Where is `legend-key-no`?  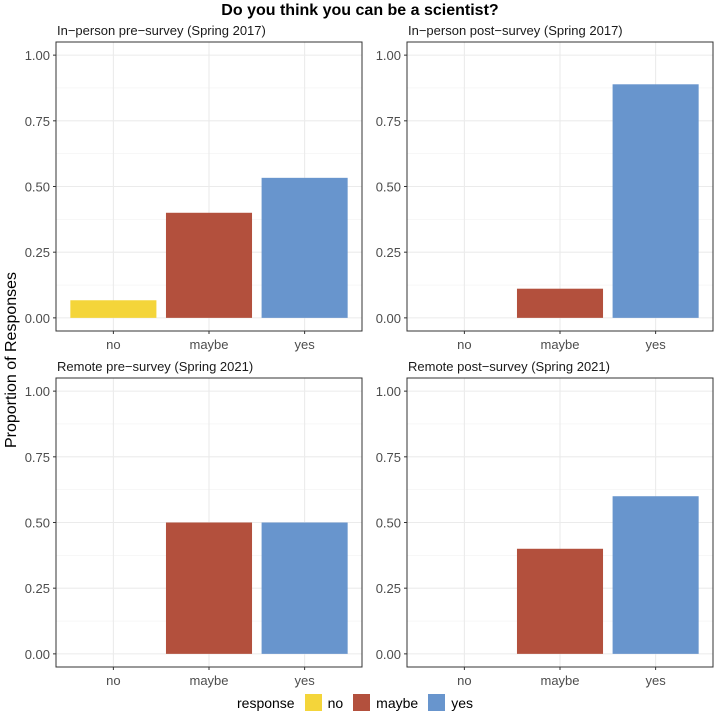
legend-key-no is located at coordinates (313, 702).